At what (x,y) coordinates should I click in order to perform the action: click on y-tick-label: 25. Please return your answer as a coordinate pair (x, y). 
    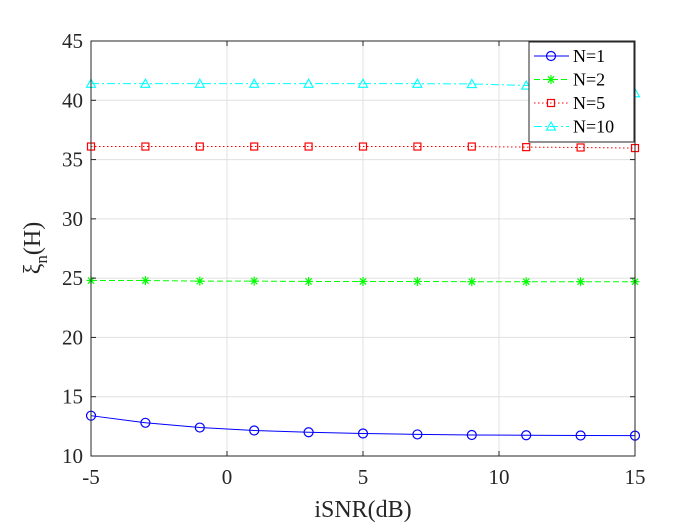
    Looking at the image, I should click on (72, 278).